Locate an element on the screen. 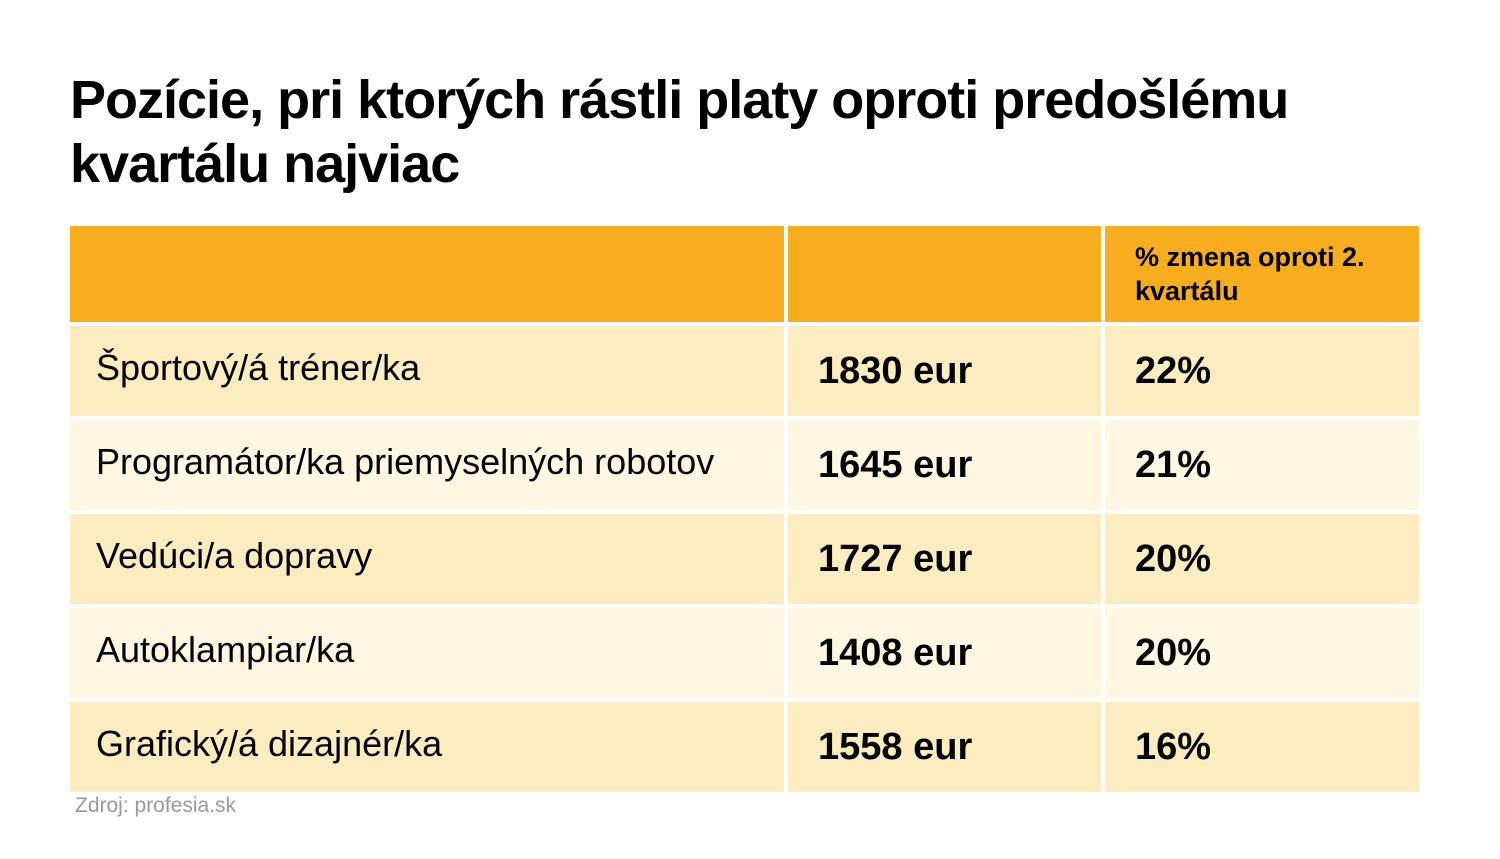 The height and width of the screenshot is (859, 1500). salary-cell: 1645 eur is located at coordinates (946, 467).